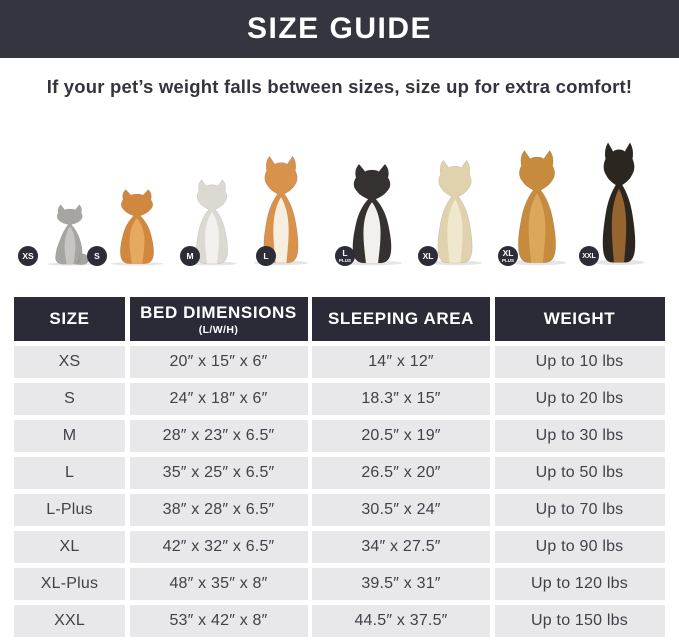 The height and width of the screenshot is (641, 679). I want to click on column-header-bed-dimensions: BED DIMENSIONS (L/W/H), so click(218, 319).